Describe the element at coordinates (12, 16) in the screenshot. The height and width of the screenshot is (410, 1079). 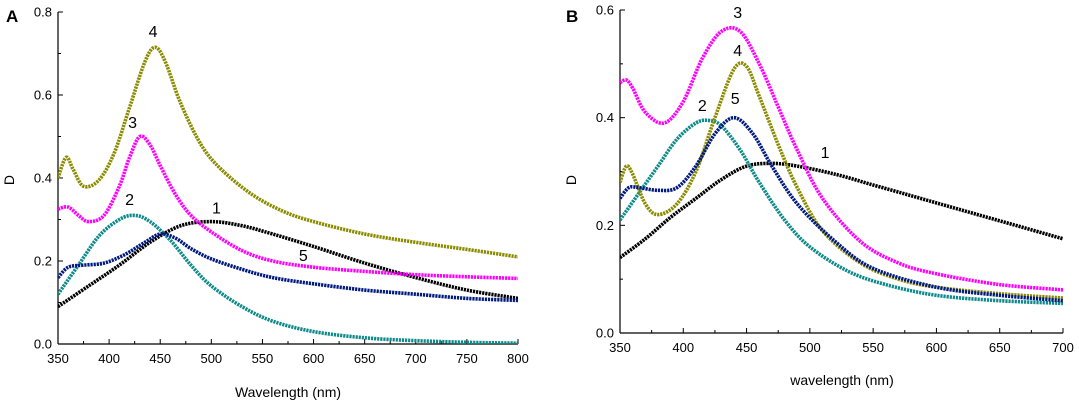
I see `panel-letter: A` at that location.